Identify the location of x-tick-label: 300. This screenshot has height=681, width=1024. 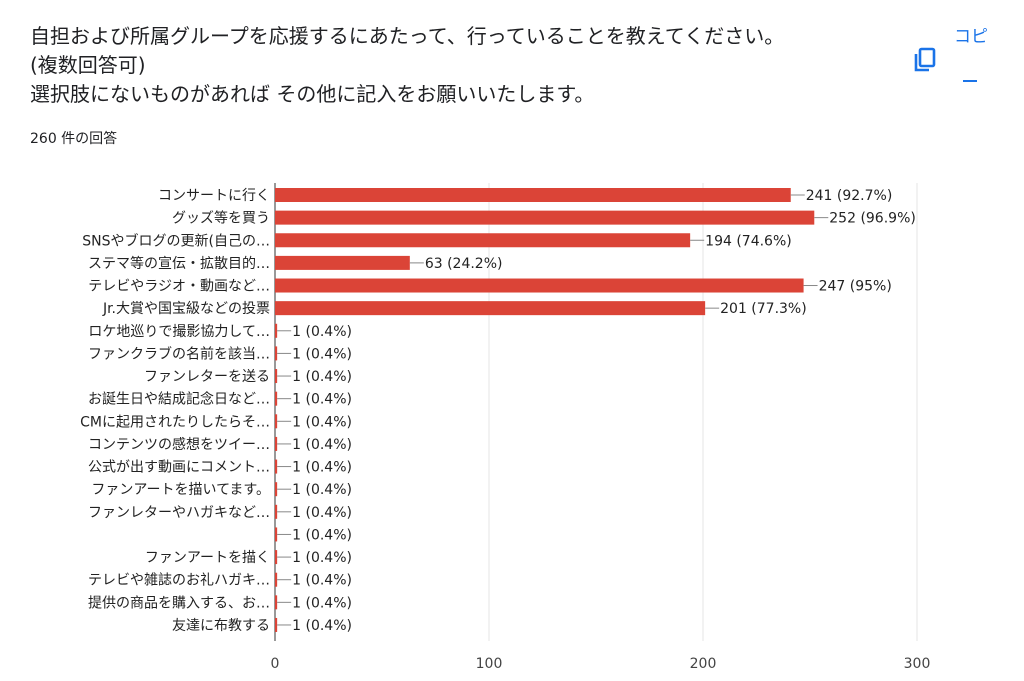
(917, 664).